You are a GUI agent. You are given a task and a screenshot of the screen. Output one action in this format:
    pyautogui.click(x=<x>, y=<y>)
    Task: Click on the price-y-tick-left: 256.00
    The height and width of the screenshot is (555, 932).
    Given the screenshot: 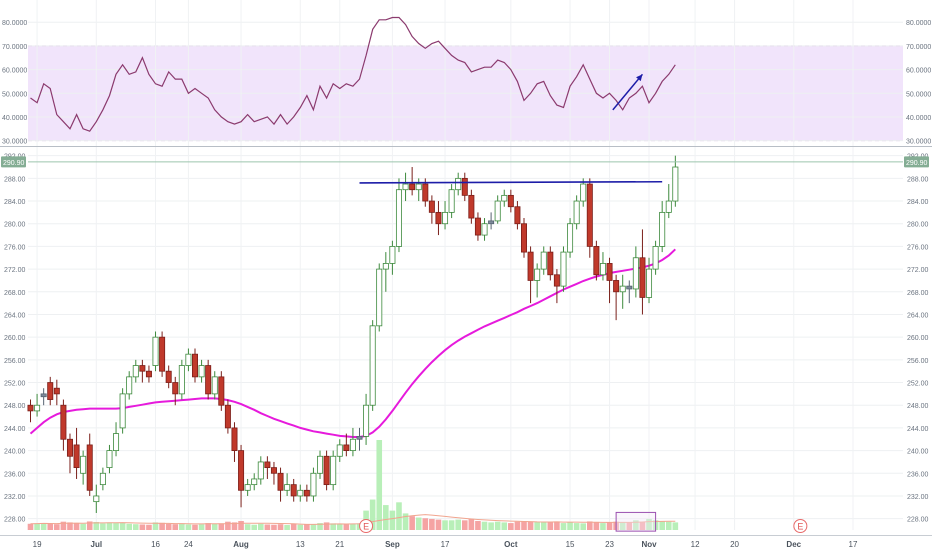 What is the action you would take?
    pyautogui.click(x=15, y=361)
    